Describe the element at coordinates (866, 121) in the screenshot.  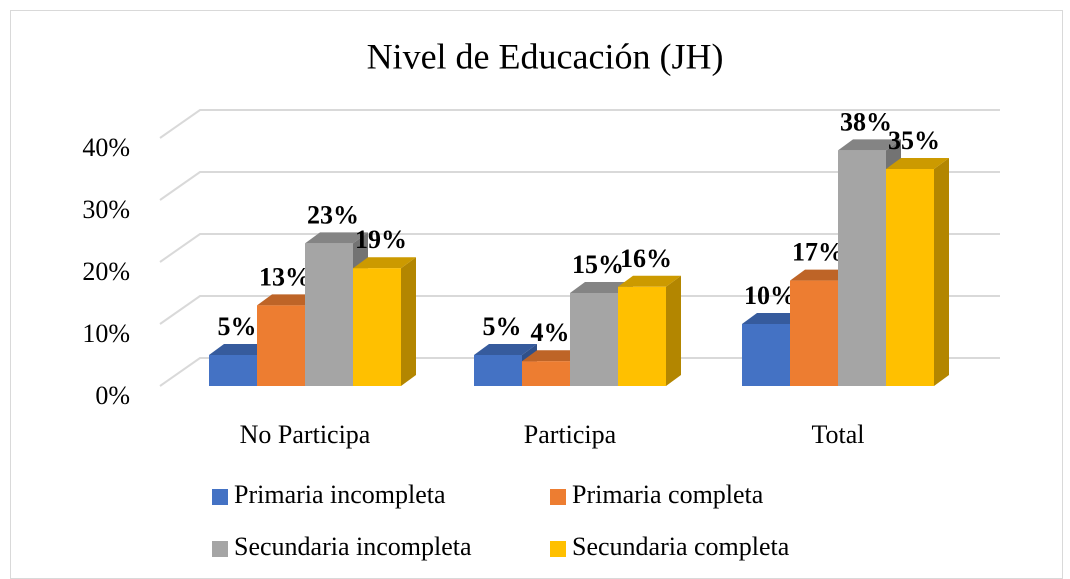
I see `data-label: 38%` at that location.